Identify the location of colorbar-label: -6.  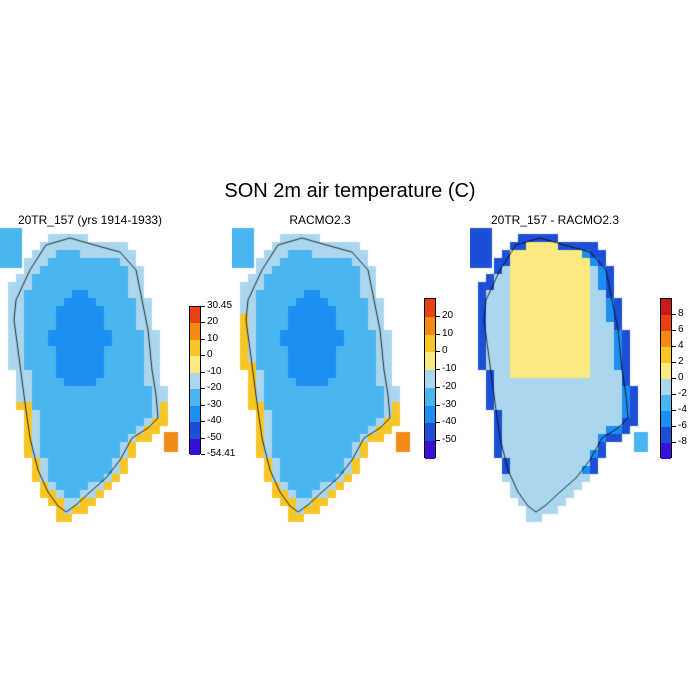
(682, 425).